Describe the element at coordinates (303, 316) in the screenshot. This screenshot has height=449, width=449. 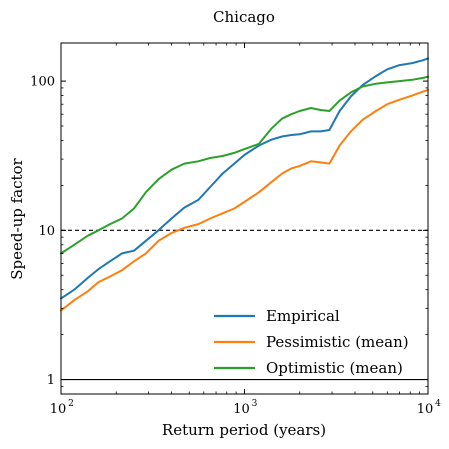
I see `legend-label-1: Empirical` at that location.